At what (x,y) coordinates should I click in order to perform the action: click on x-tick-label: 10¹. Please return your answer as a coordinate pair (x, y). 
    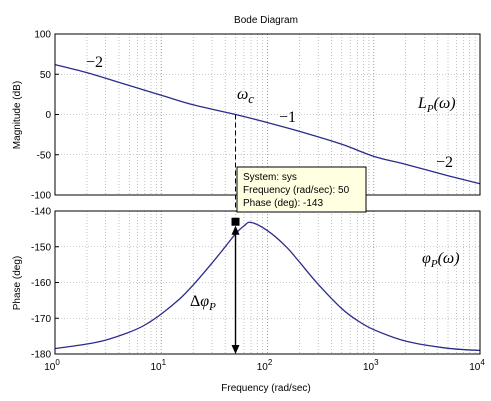
    Looking at the image, I should click on (158, 365).